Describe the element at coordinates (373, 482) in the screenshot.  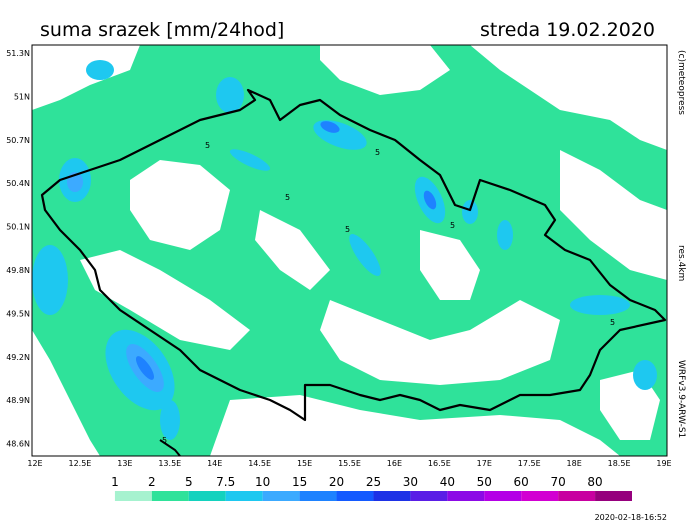
I see `colorbar-label: 25` at that location.